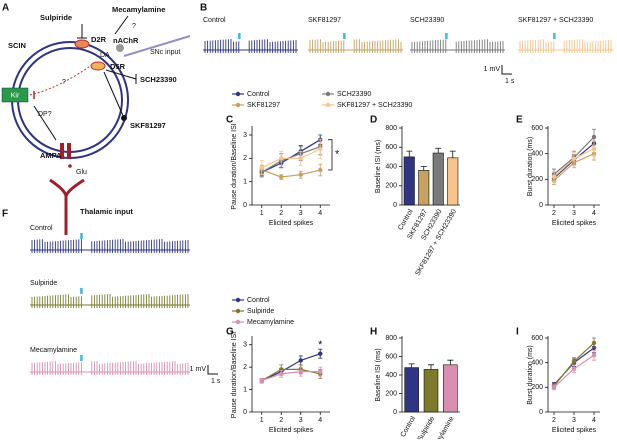 This screenshot has height=444, width=617. What do you see at coordinates (70, 166) in the screenshot?
I see `glu-dot` at bounding box center [70, 166].